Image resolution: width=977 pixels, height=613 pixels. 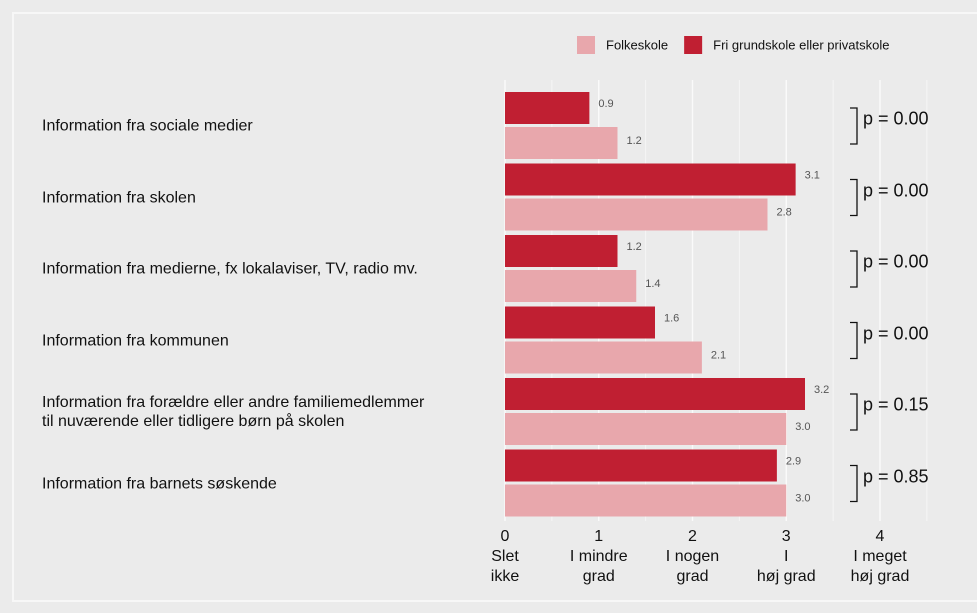 I want to click on category-label: Information fra barnets søskende, so click(x=159, y=483).